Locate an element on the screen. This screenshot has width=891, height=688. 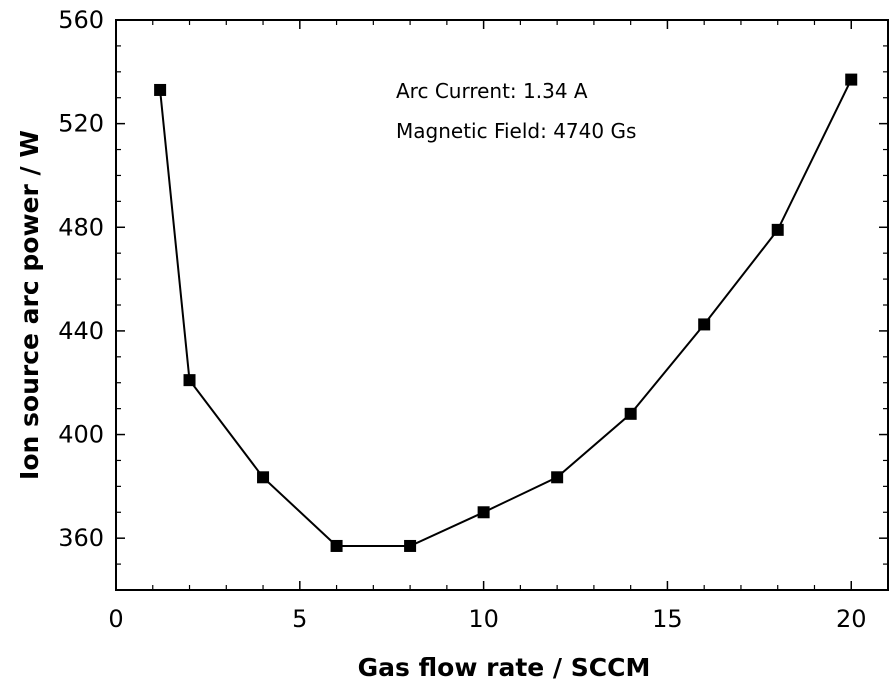
x-tick-label: 5 is located at coordinates (299, 619).